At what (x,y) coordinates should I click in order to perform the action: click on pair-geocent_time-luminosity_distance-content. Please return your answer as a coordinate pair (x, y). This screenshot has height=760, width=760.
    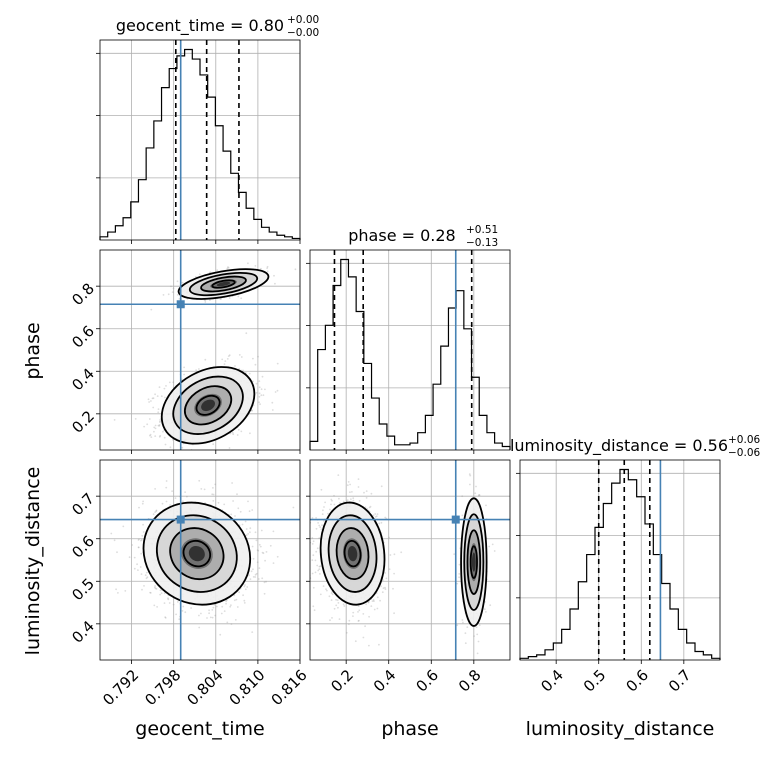
    Looking at the image, I should click on (202, 557).